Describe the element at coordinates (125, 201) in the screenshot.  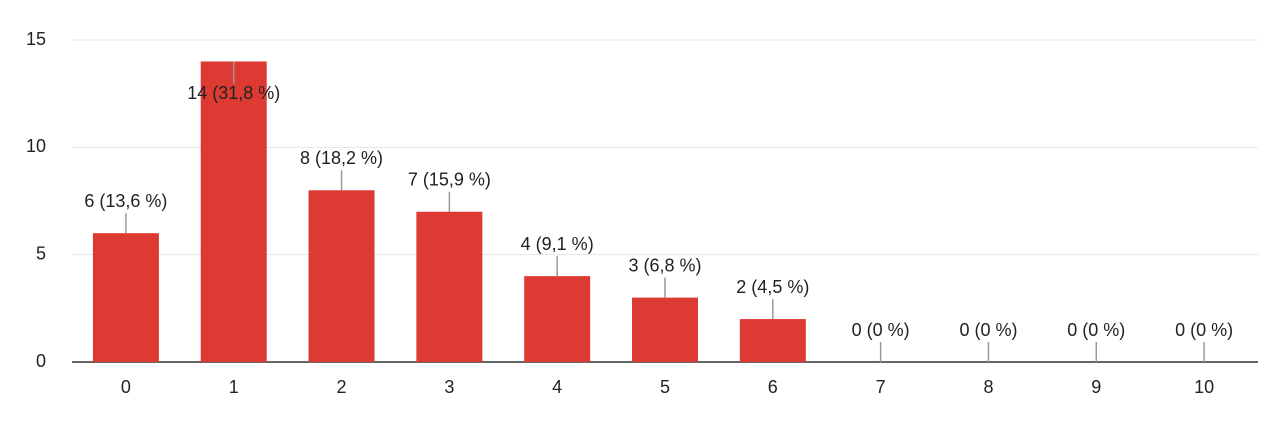
I see `value-label: 6 (13,6 %)` at that location.